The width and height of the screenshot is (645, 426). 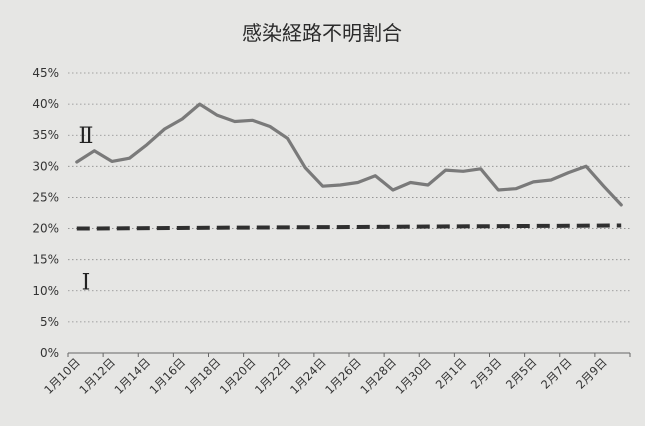 I want to click on y-tick-label: 10%, so click(x=45, y=291).